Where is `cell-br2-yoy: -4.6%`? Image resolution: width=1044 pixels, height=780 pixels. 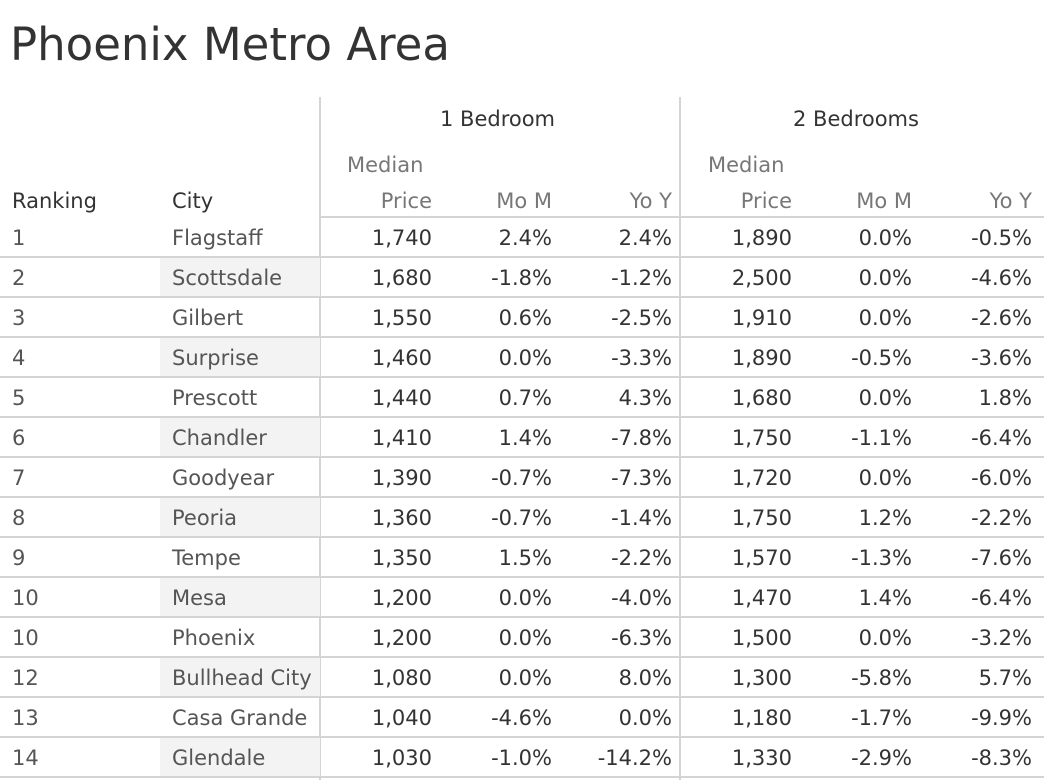
cell-br2-yoy: -4.6% is located at coordinates (1001, 278).